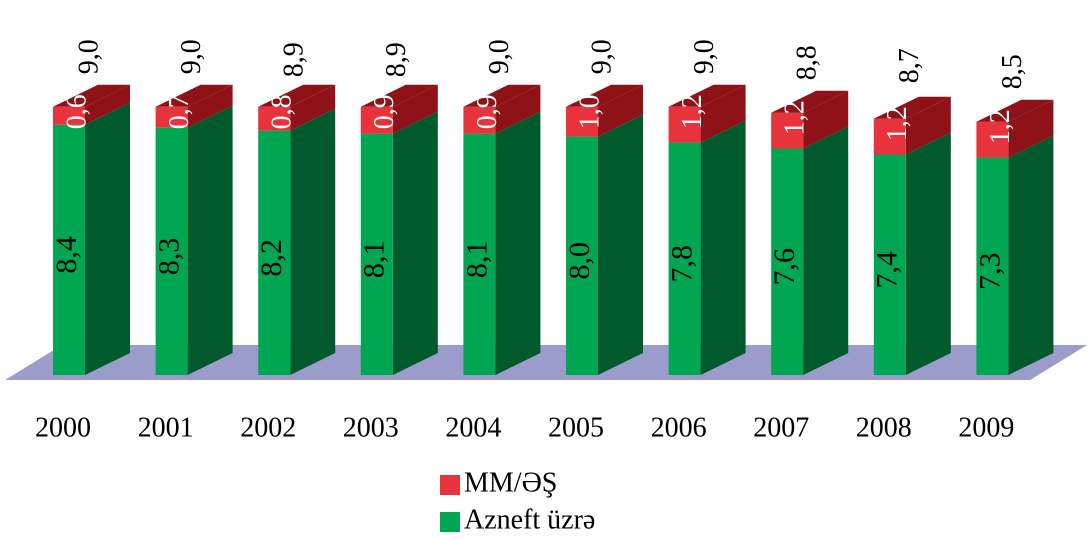  I want to click on value-label: 0,8, so click(282, 111).